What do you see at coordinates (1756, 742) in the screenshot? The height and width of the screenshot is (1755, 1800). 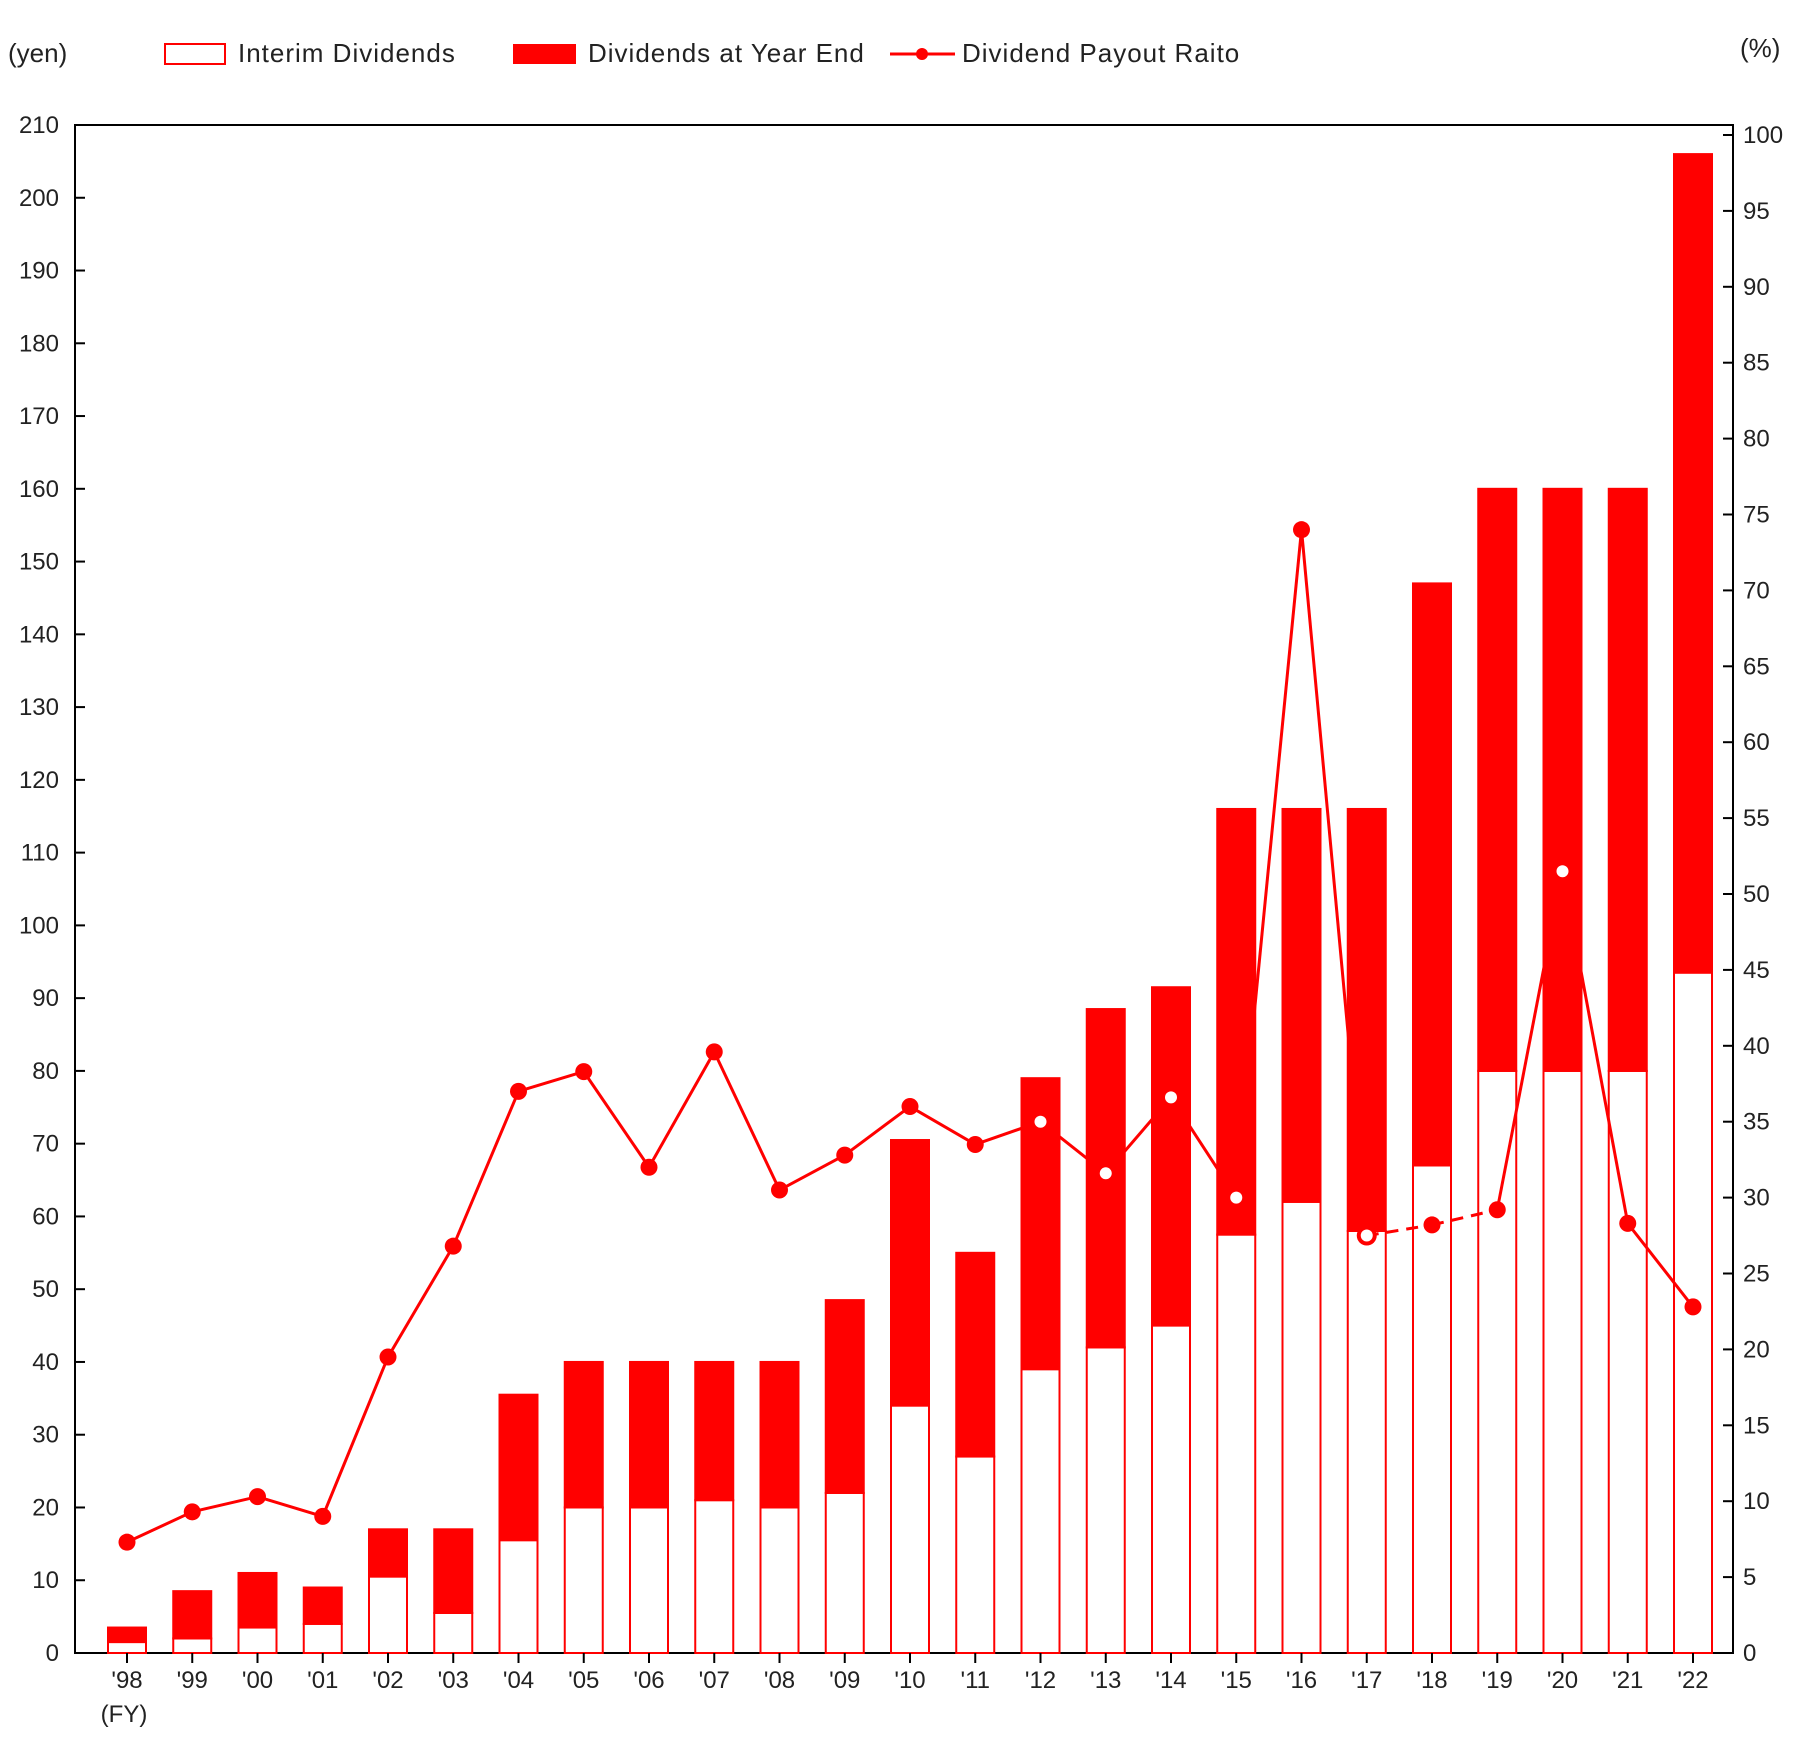 I see `right-tick-label: 60` at bounding box center [1756, 742].